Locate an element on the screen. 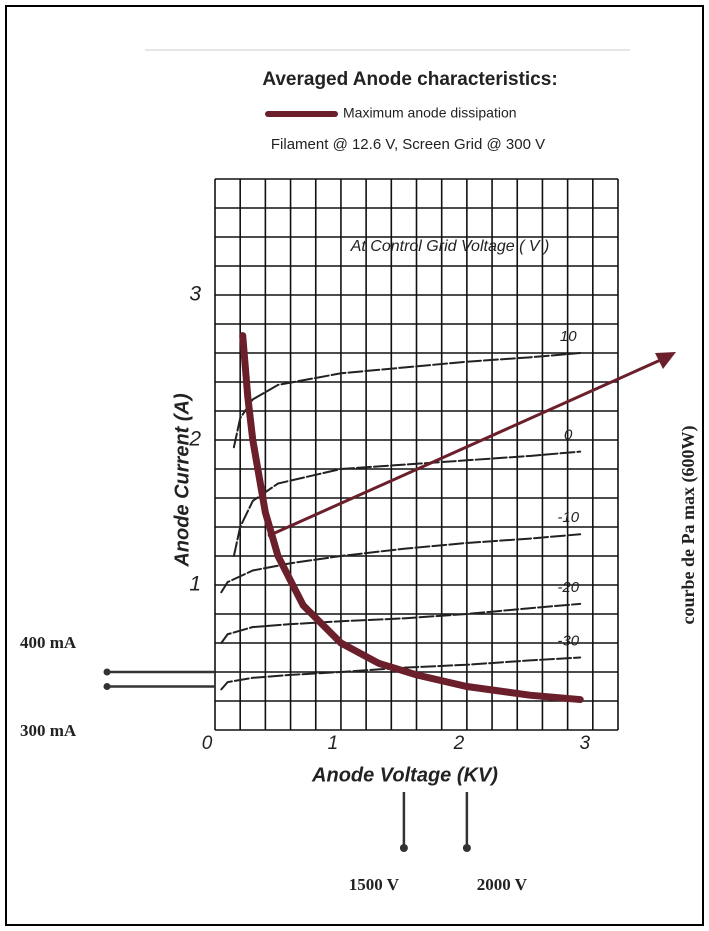  chart-title: Averaged Anode characteristics: is located at coordinates (409, 79).